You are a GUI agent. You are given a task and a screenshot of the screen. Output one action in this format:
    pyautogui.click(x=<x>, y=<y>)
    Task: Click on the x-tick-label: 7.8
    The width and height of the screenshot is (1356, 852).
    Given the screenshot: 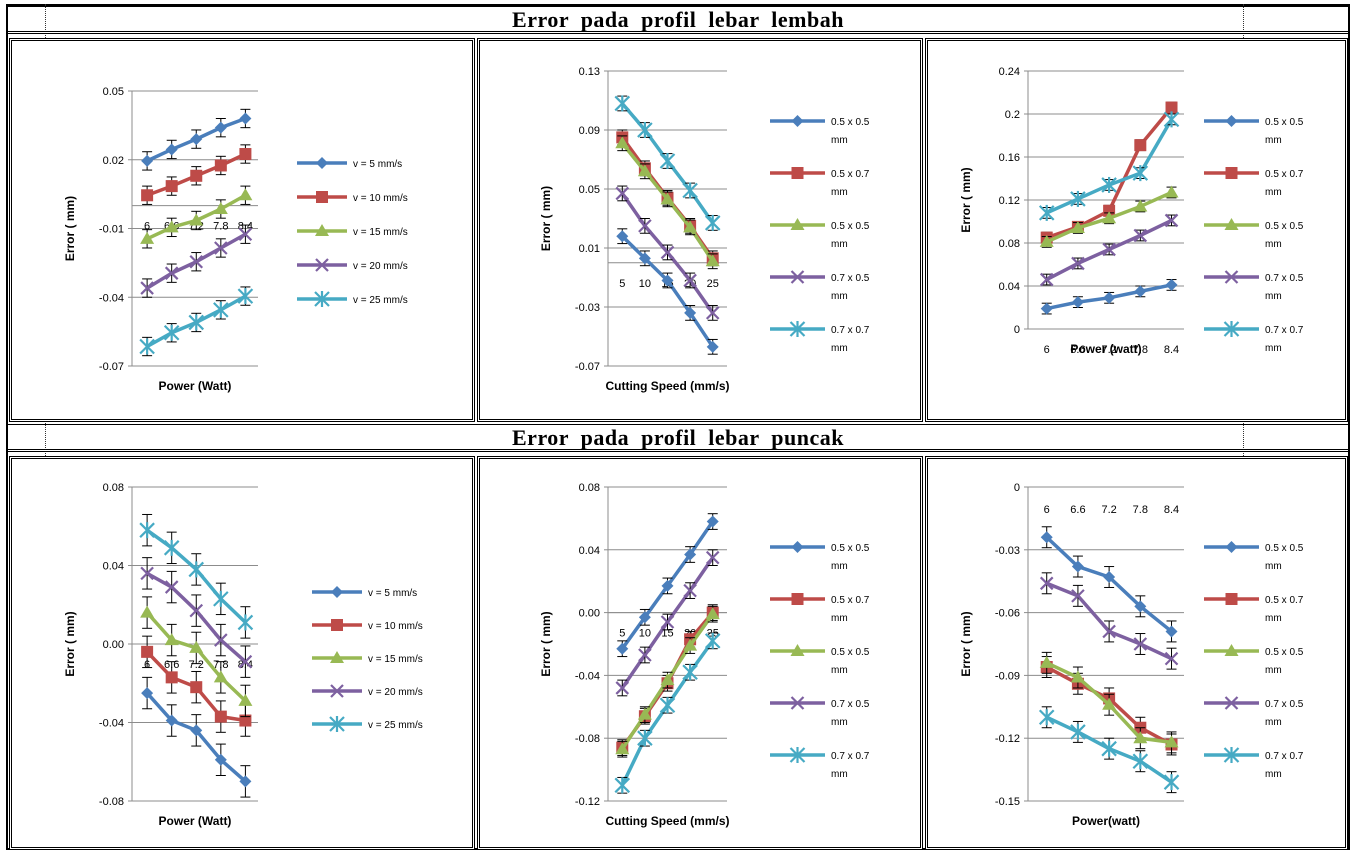 What is the action you would take?
    pyautogui.click(x=1140, y=510)
    